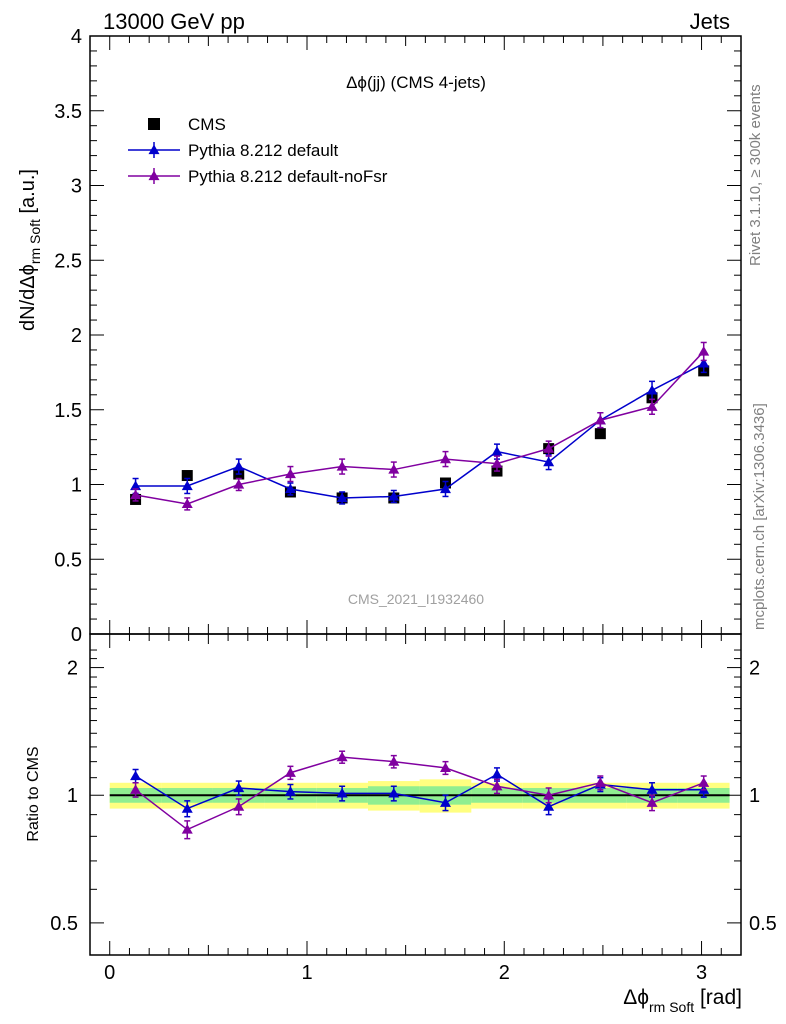 The width and height of the screenshot is (786, 1024). I want to click on ratio-plot-marks, so click(420, 795).